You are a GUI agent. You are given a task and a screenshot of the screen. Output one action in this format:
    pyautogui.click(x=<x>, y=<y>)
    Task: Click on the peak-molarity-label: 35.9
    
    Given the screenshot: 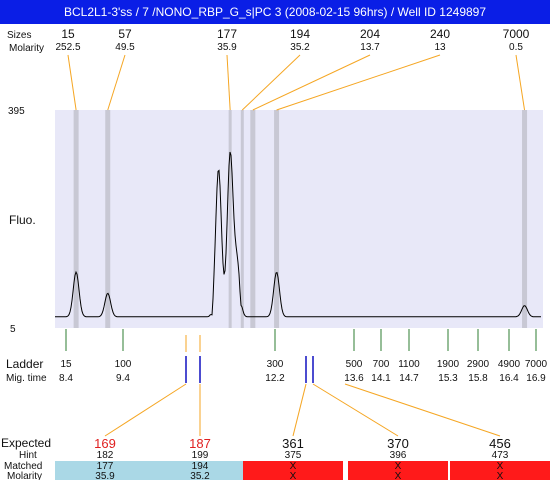 What is the action you would take?
    pyautogui.click(x=227, y=47)
    